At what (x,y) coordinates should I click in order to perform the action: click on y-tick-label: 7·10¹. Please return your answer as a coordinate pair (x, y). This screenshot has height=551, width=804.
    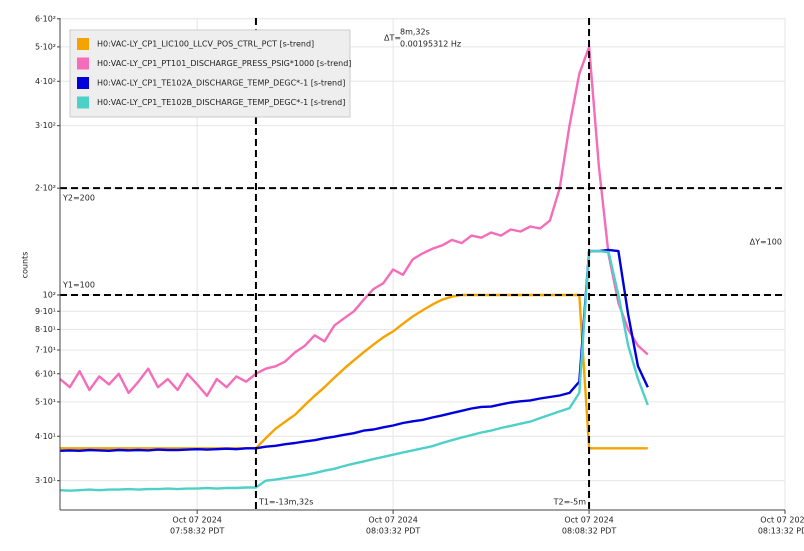
    Looking at the image, I should click on (45, 350).